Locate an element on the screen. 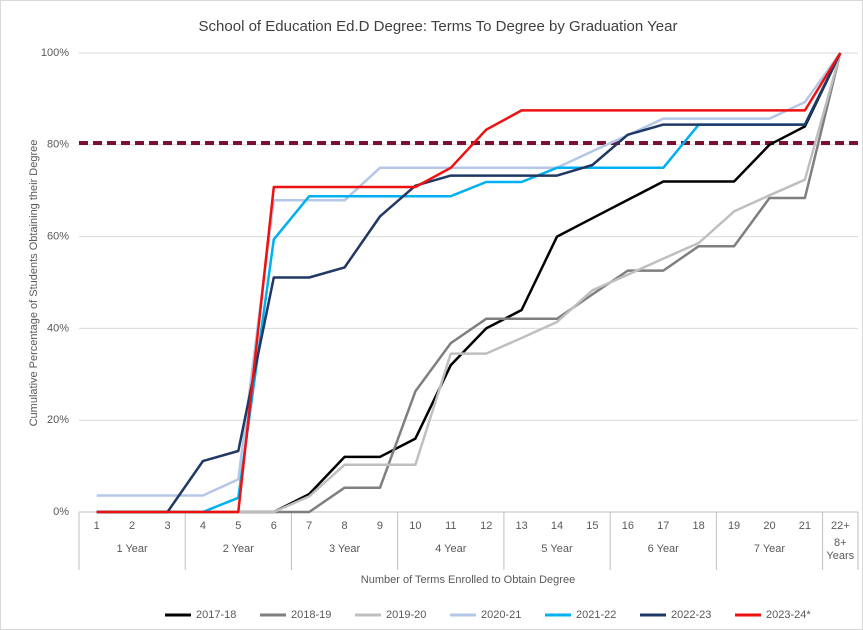 This screenshot has height=630, width=863. y-tick-label: 60% is located at coordinates (58, 237).